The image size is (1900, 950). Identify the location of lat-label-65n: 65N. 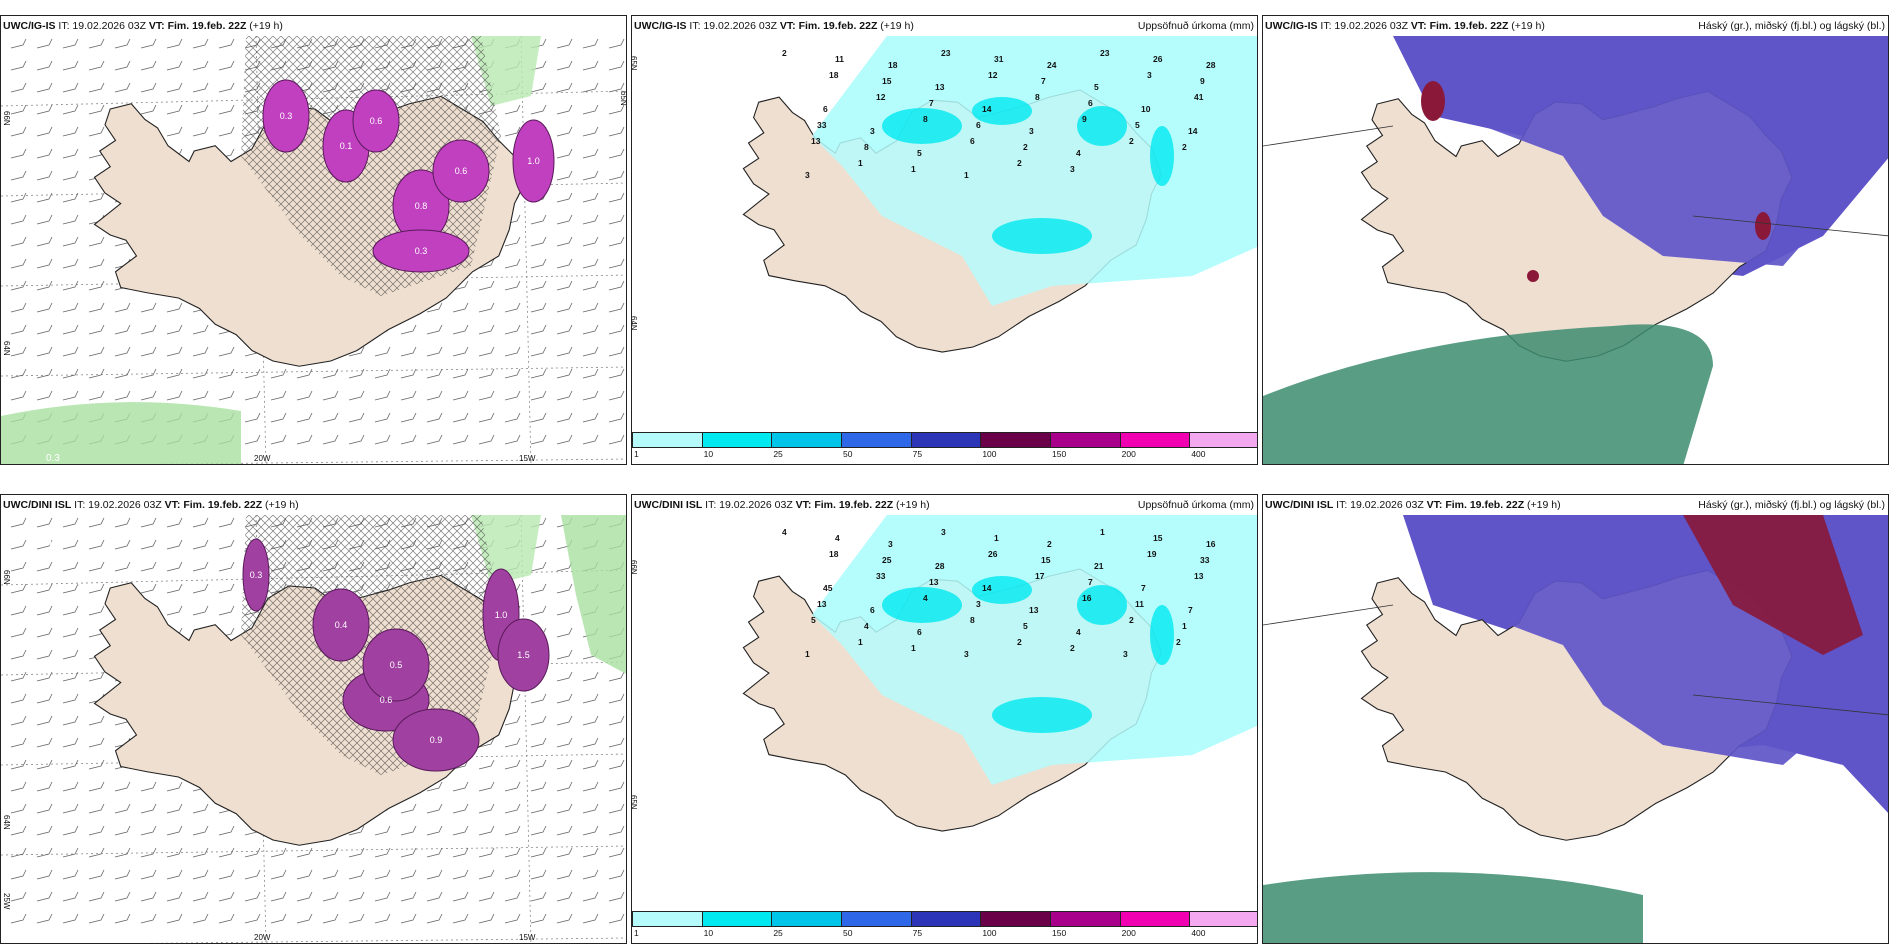
(634, 802).